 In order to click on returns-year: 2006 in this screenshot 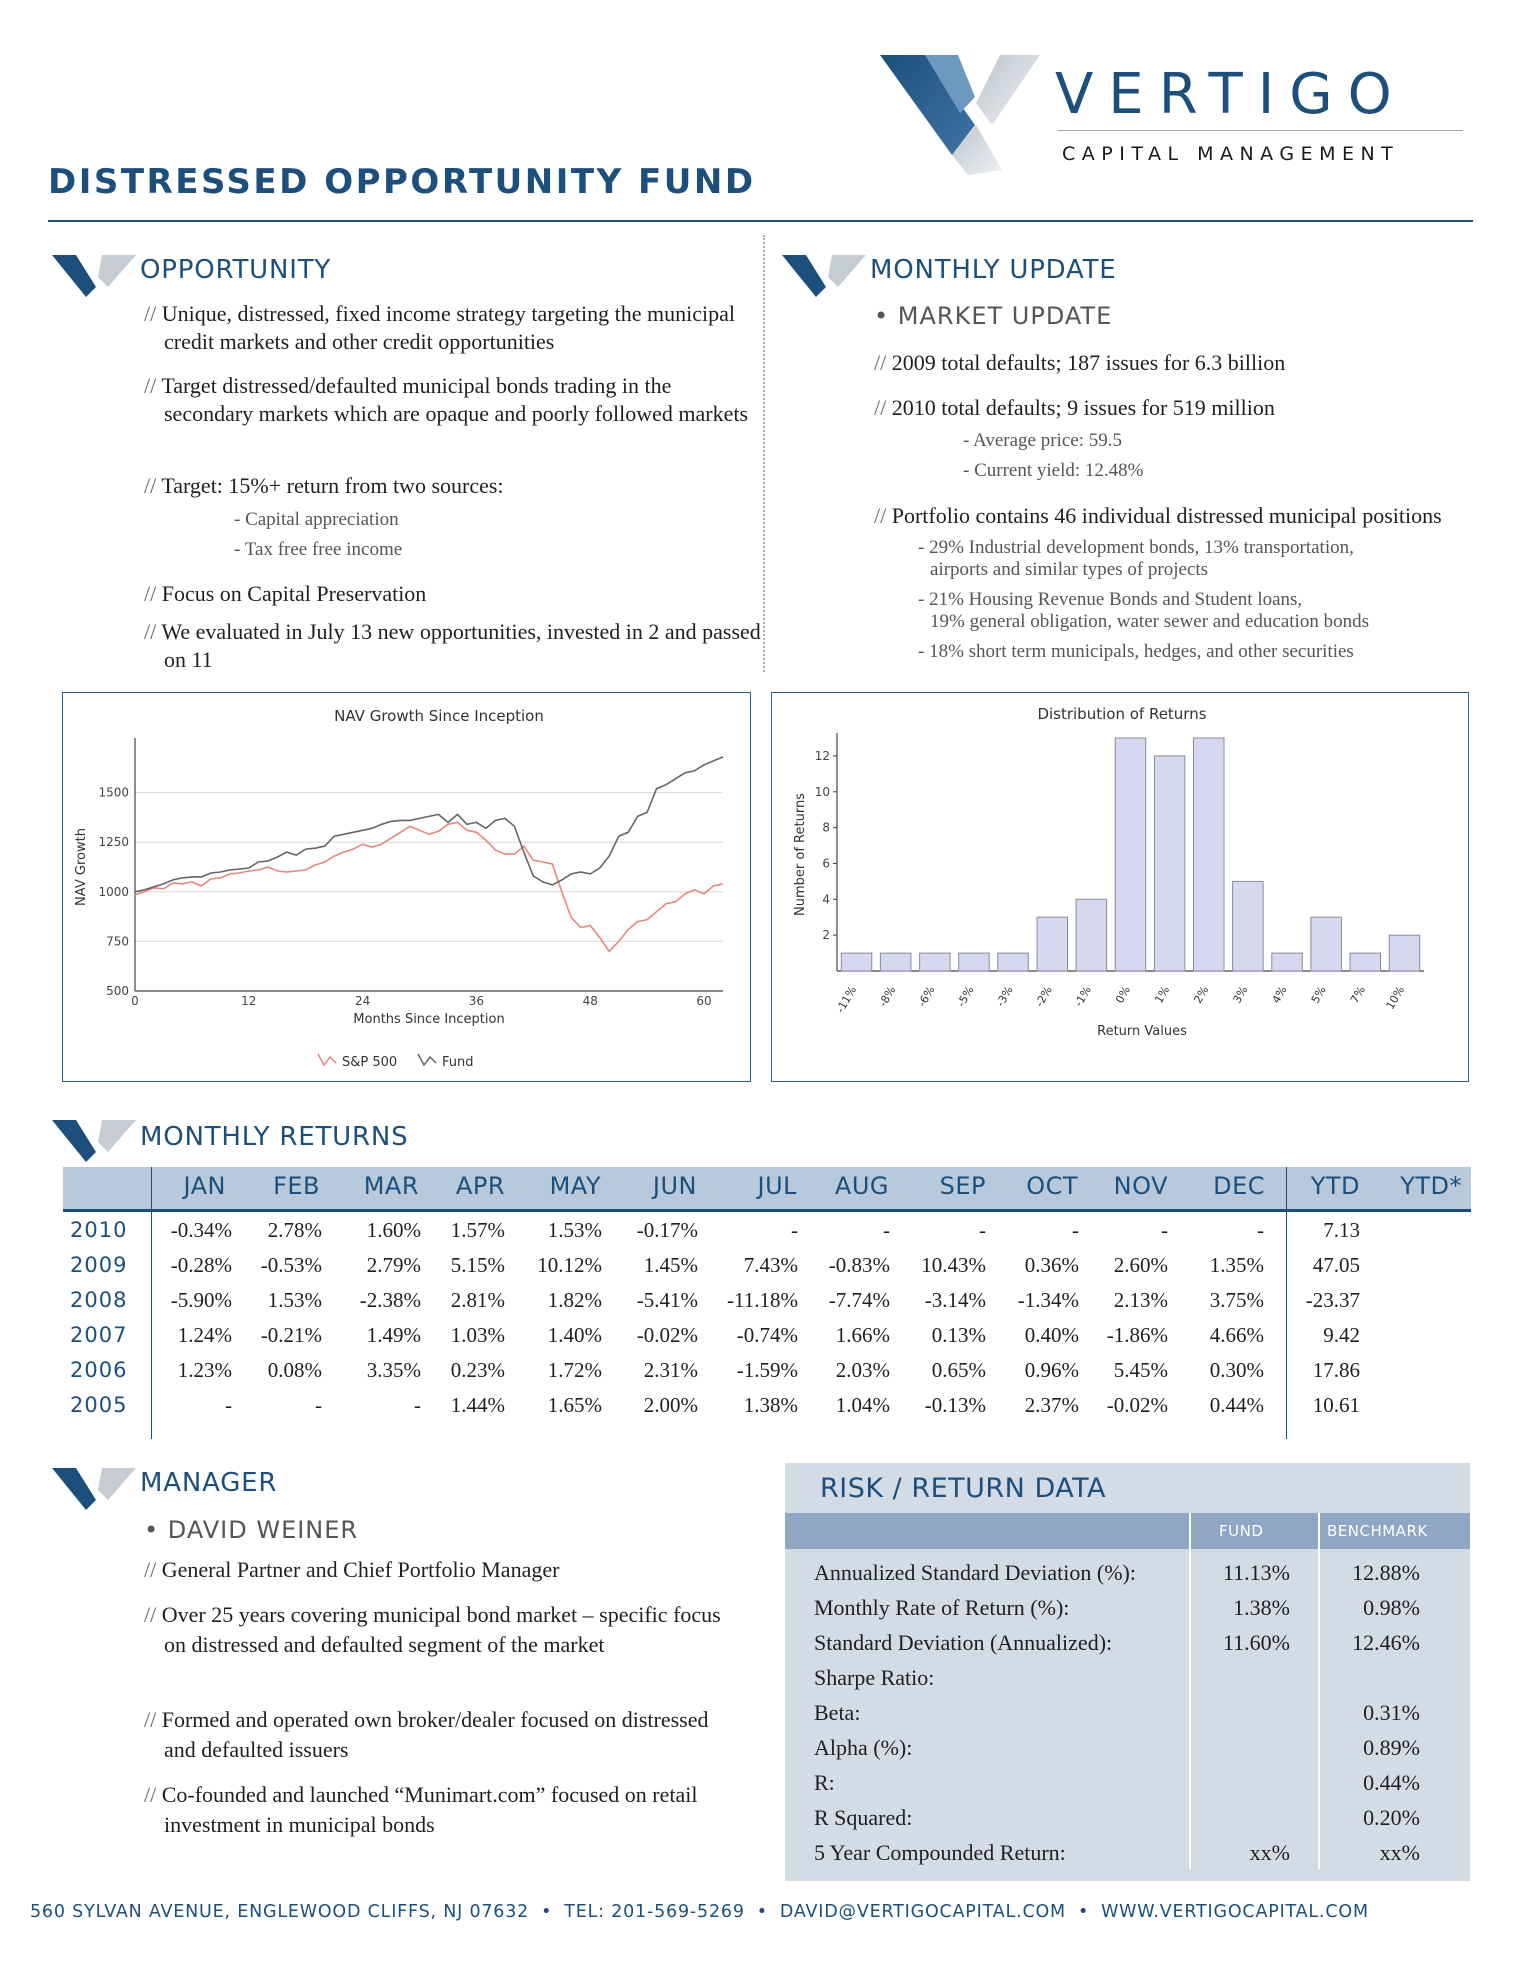, I will do `click(99, 1370)`.